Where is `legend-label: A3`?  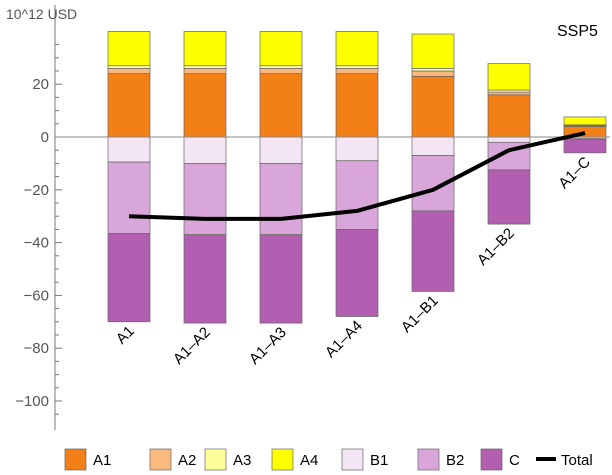
legend-label: A3 is located at coordinates (242, 460).